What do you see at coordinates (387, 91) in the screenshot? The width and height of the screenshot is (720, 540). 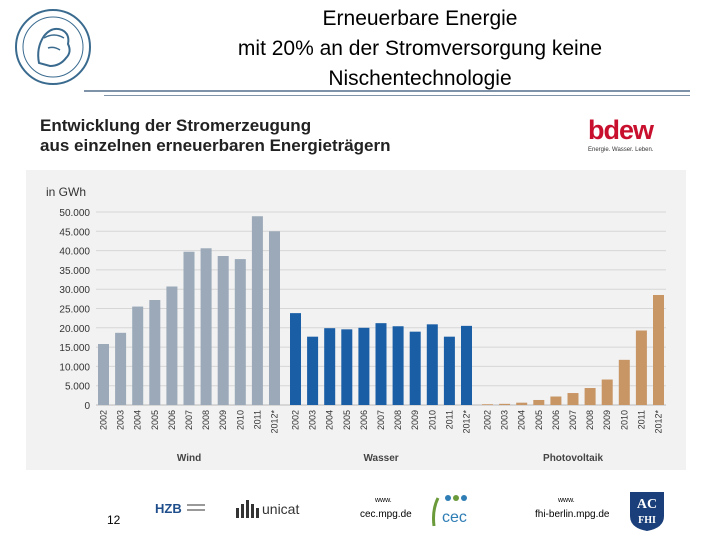 I see `title-divider` at bounding box center [387, 91].